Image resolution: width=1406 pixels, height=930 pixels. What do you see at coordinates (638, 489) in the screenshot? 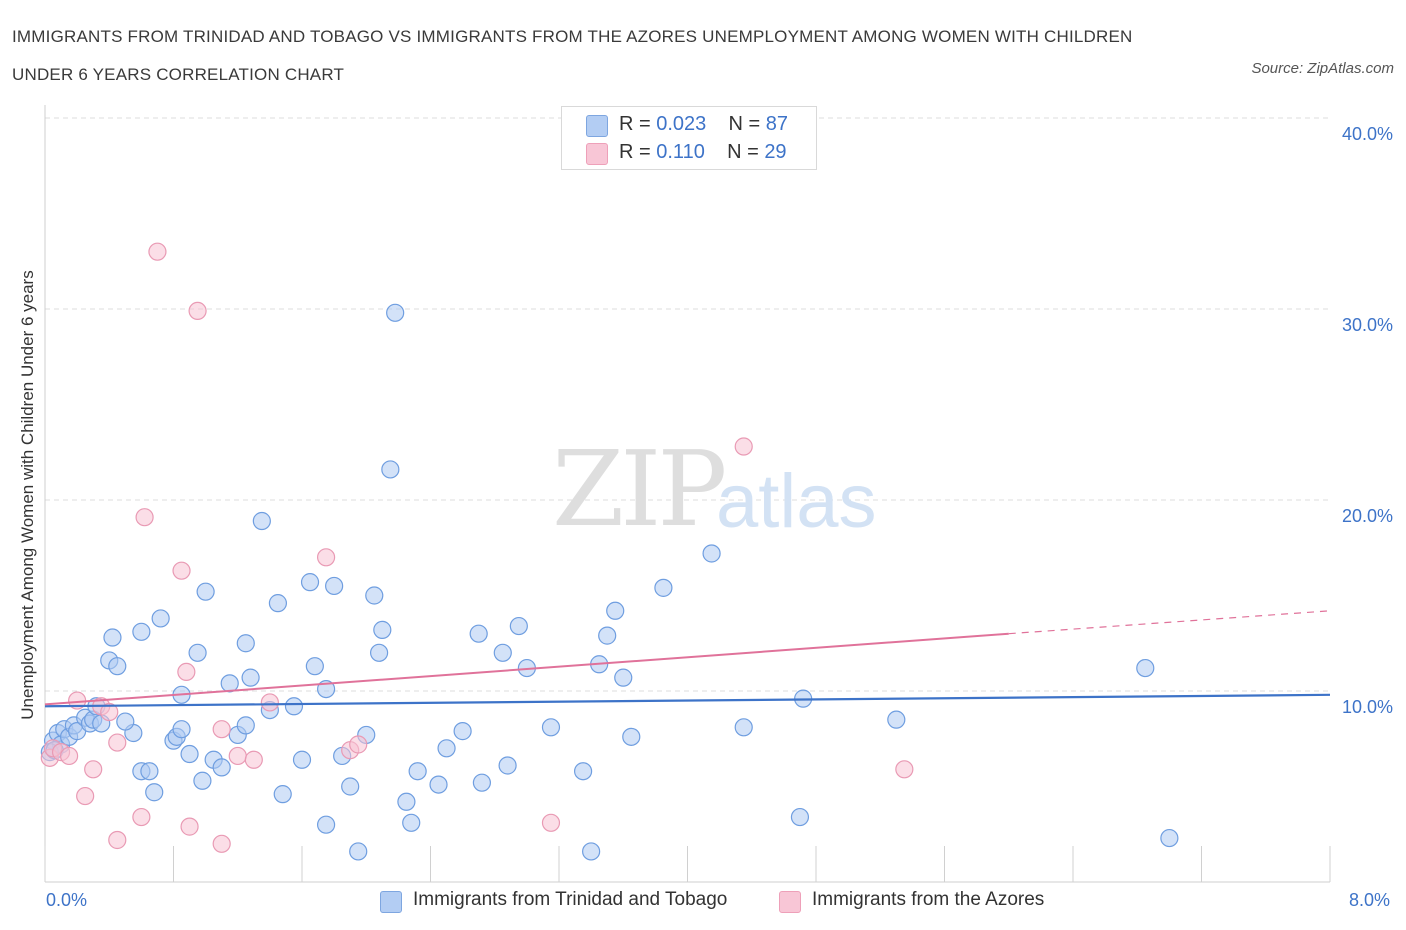
I see `watermark-zip: ZIP` at bounding box center [638, 489].